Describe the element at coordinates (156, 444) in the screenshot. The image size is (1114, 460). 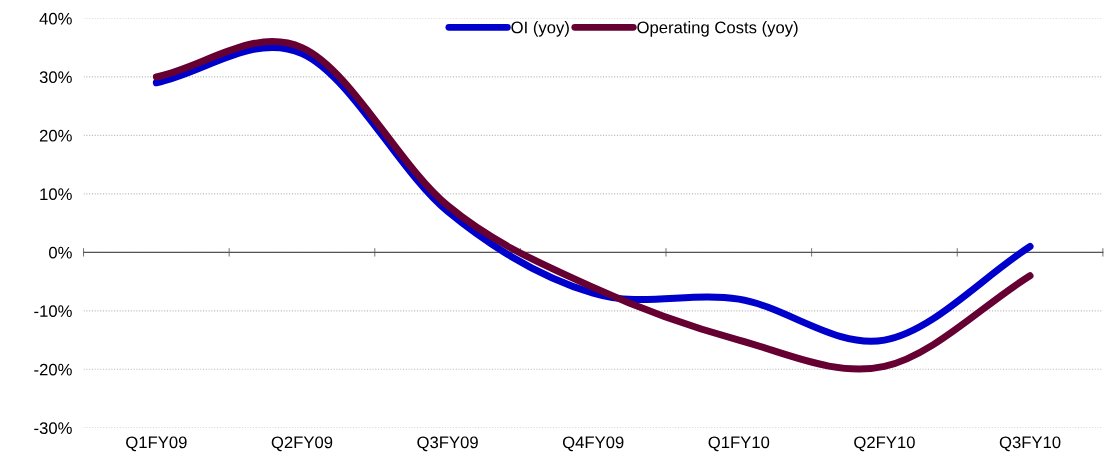
I see `x-tick-label: Q1FY09` at that location.